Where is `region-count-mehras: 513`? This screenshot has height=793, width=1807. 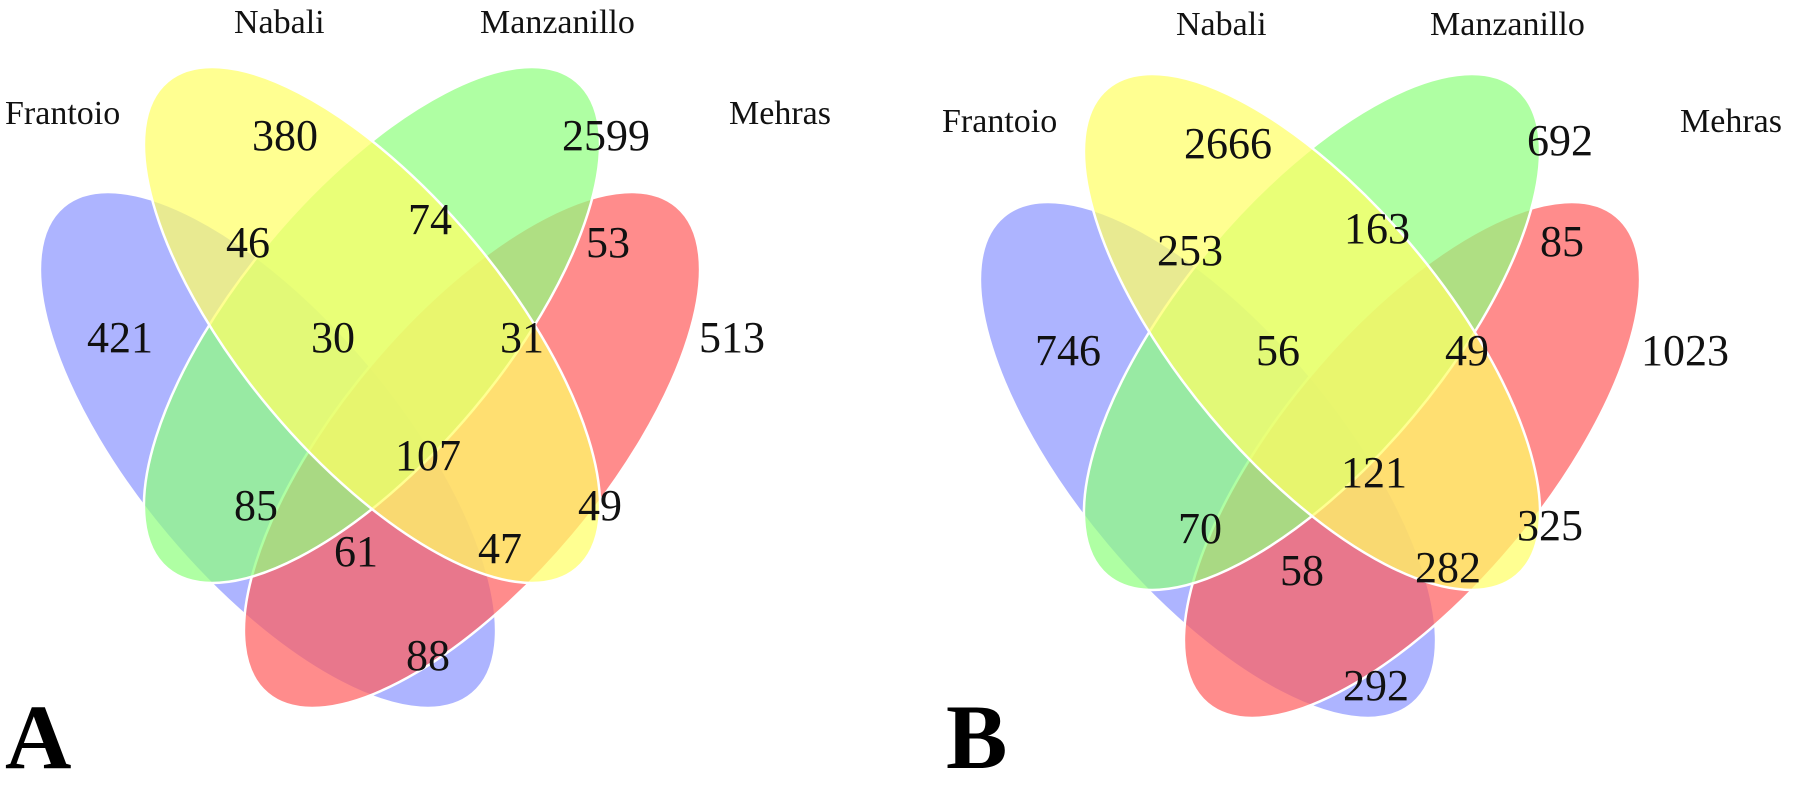
region-count-mehras: 513 is located at coordinates (732, 337).